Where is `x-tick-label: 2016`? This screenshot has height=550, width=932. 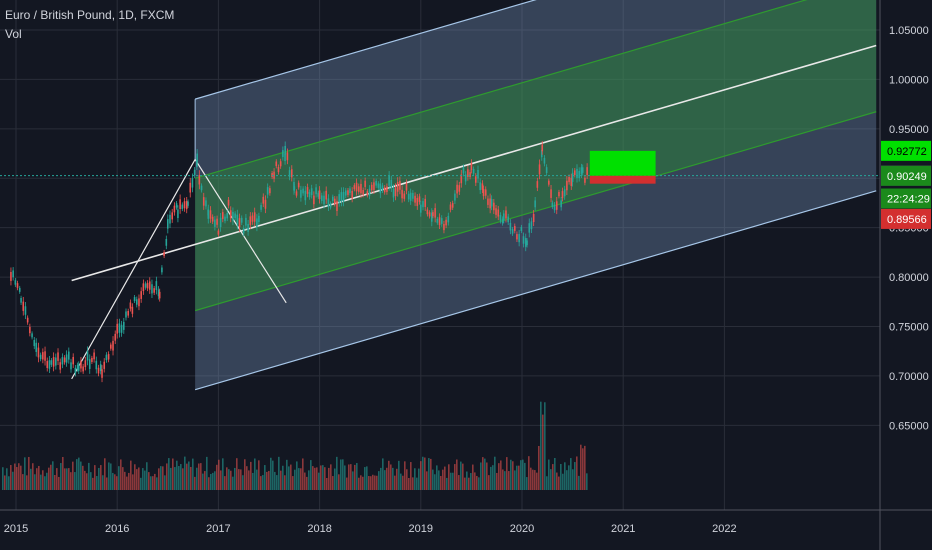
x-tick-label: 2016 is located at coordinates (117, 529).